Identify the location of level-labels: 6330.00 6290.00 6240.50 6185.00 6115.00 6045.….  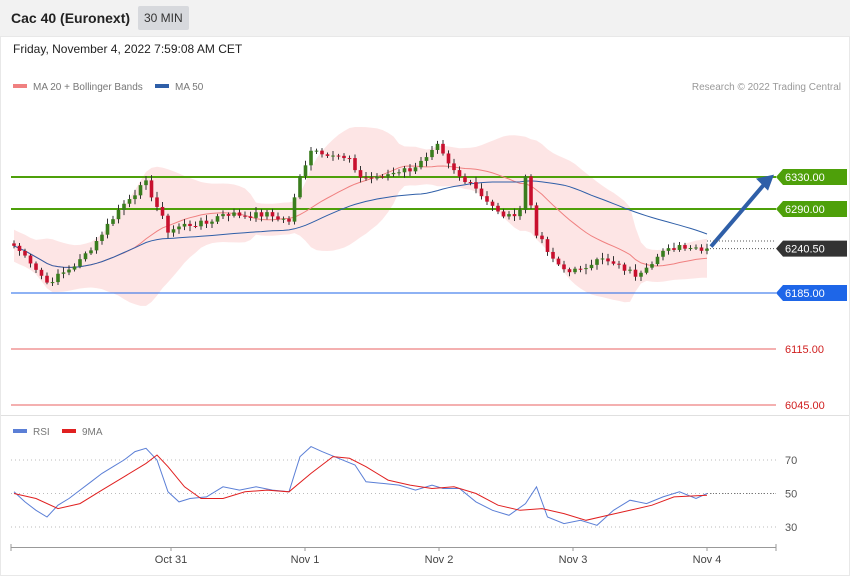
(811, 290).